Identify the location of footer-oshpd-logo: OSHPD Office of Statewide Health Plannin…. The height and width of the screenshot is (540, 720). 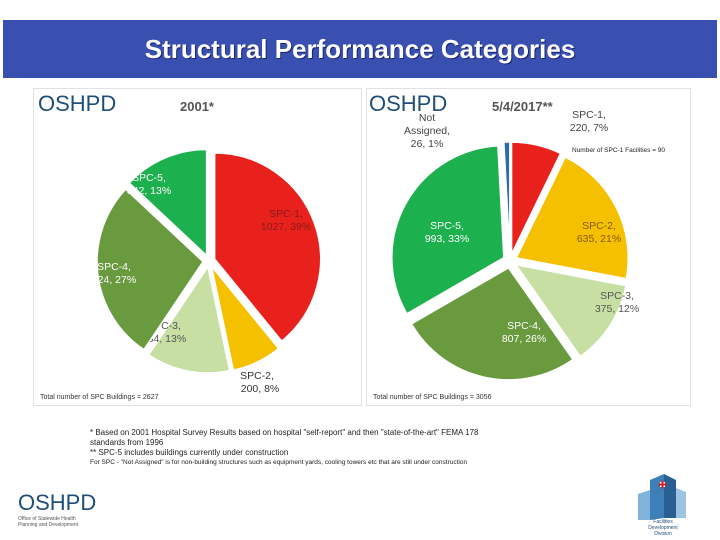
(63, 510).